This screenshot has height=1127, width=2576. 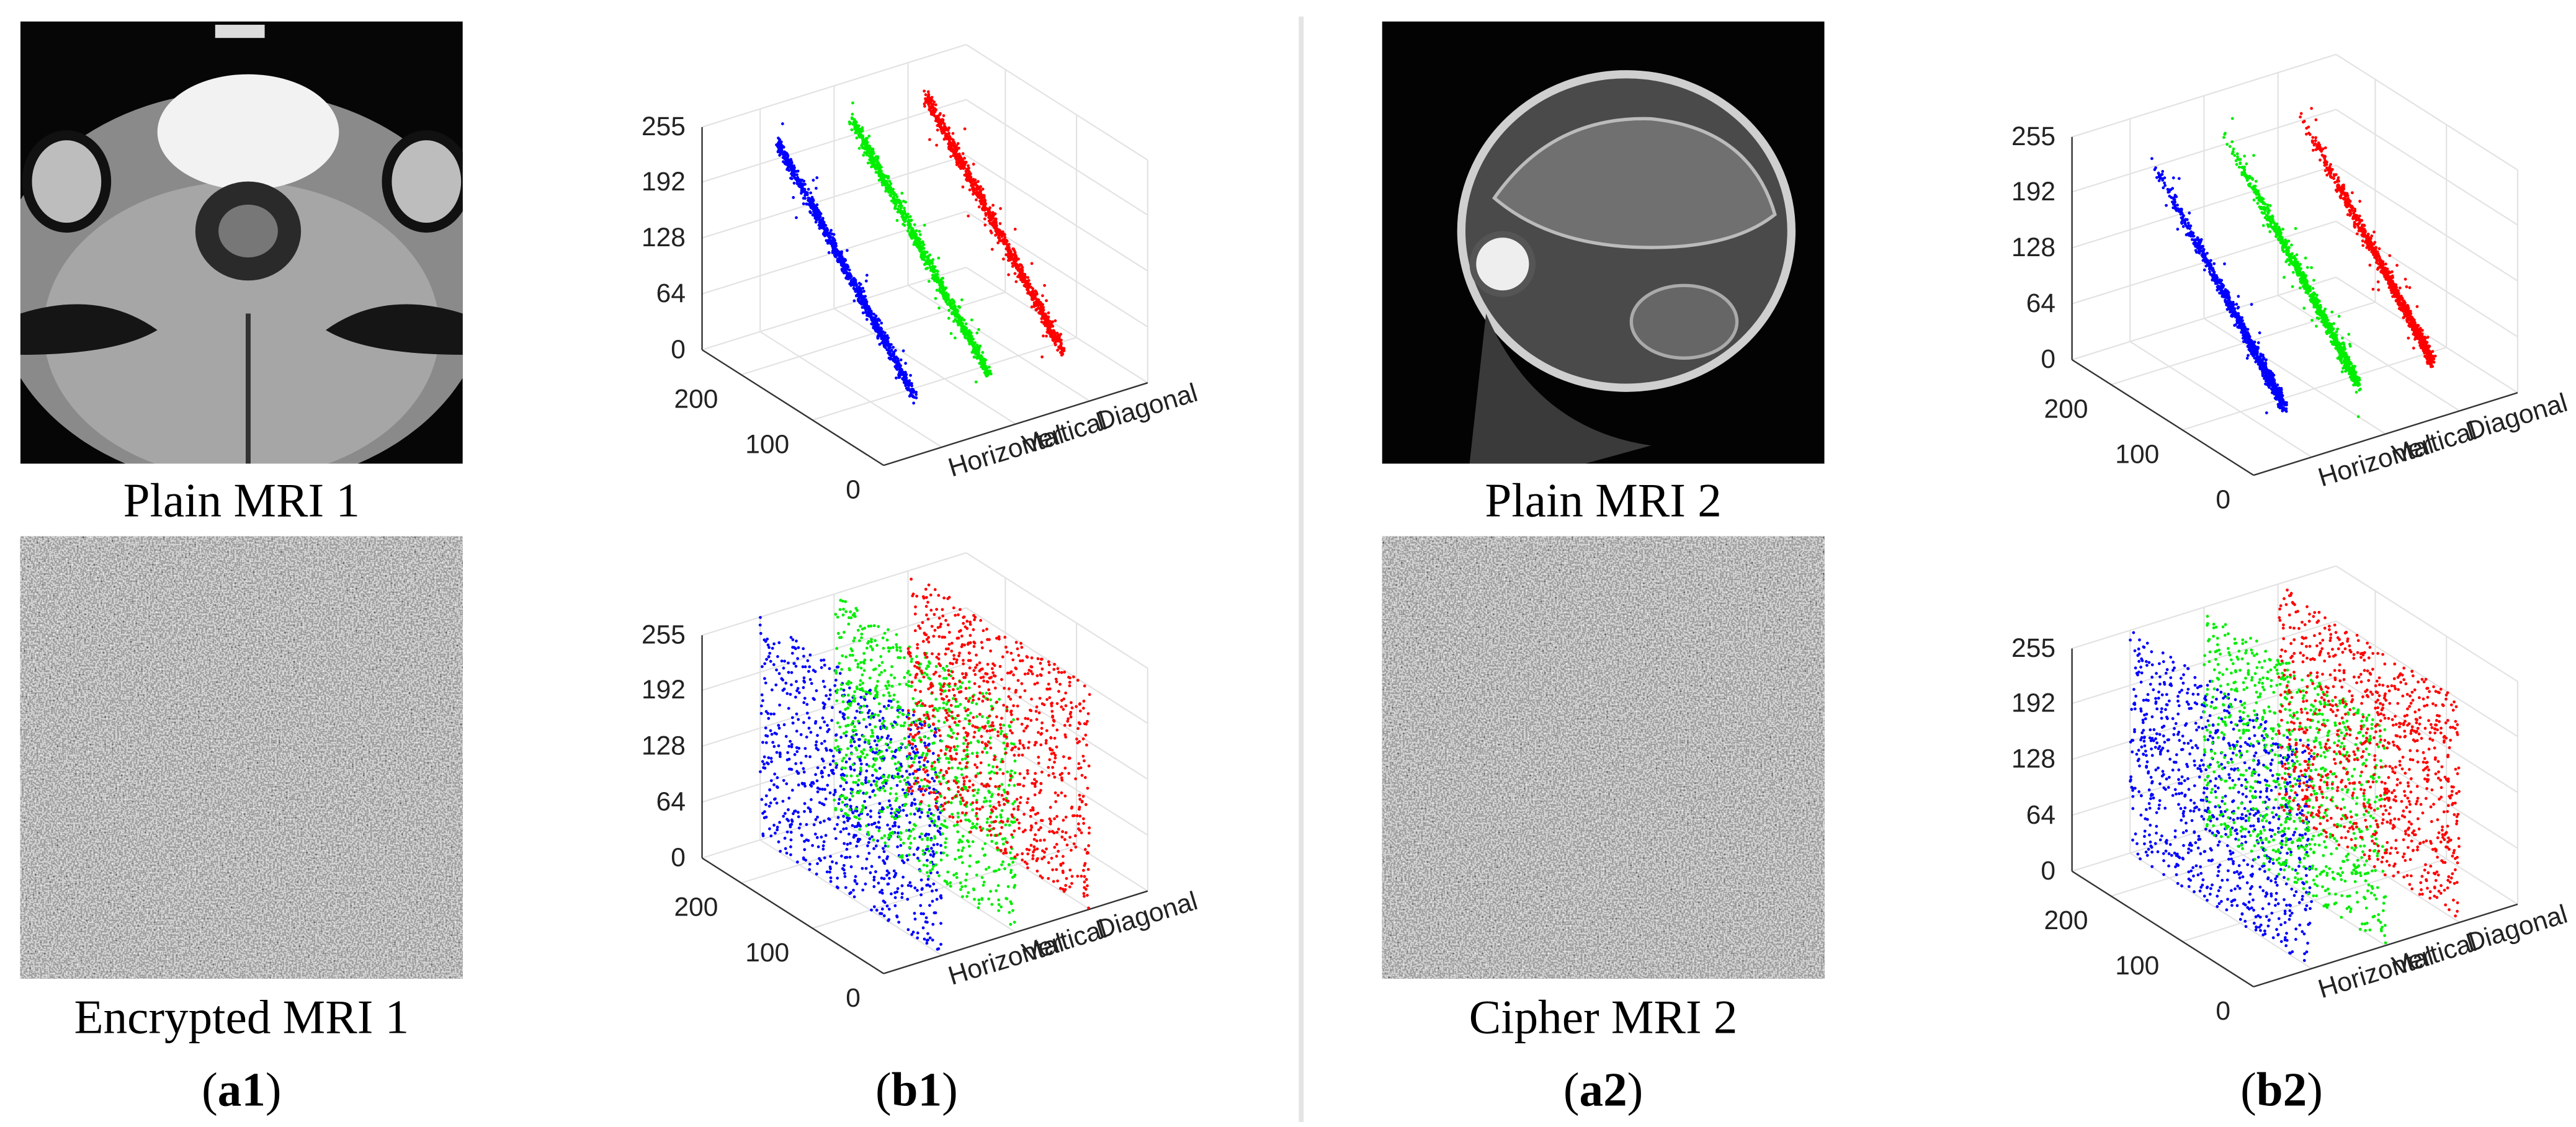 I want to click on image-caption: Plain MRI 2, so click(x=1603, y=500).